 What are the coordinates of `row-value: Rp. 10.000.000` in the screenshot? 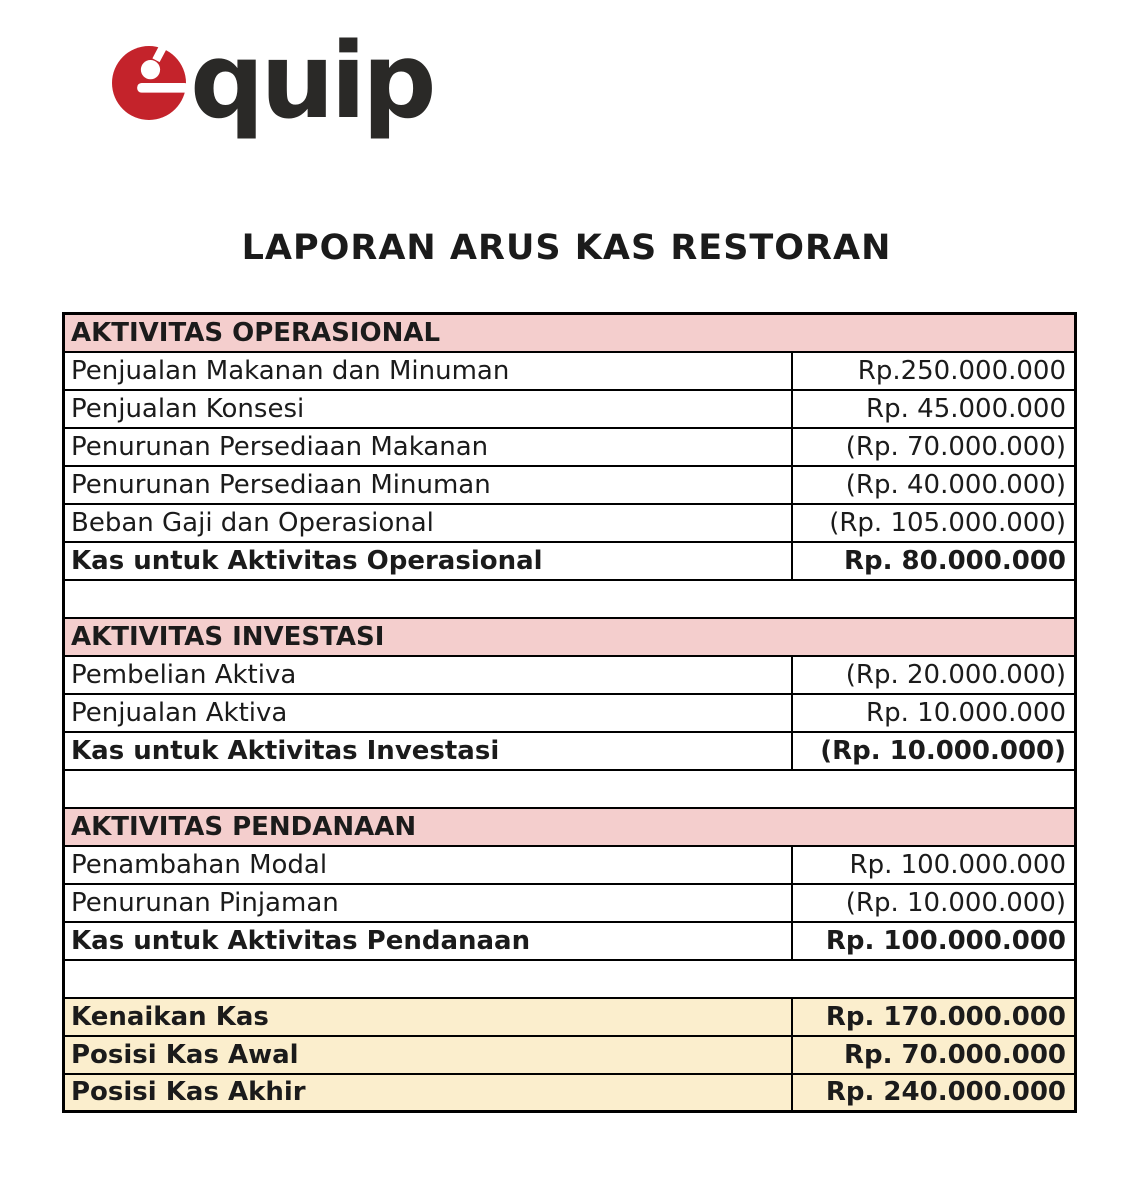 It's located at (933, 712).